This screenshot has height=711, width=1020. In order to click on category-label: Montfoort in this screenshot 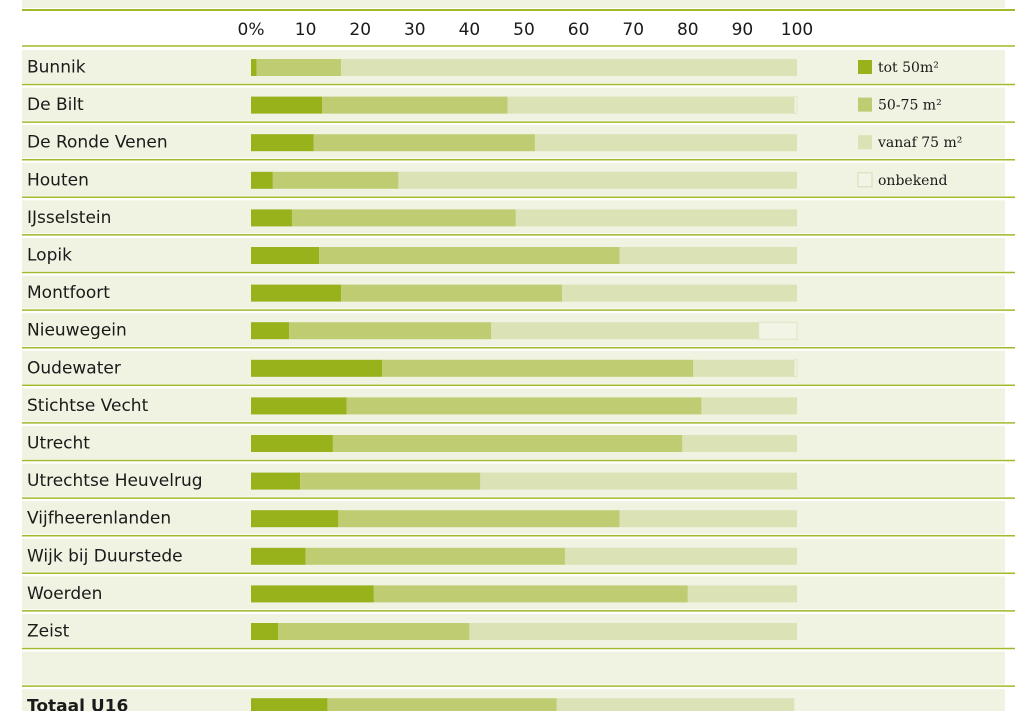, I will do `click(68, 293)`.